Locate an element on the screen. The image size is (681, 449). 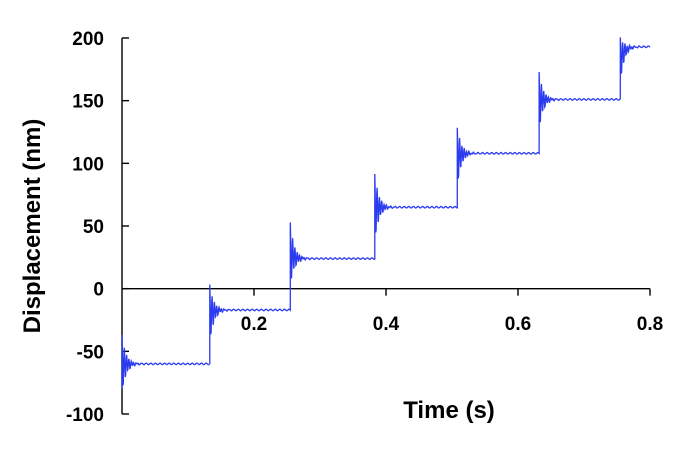
y-tick-label: 200 is located at coordinates (88, 39).